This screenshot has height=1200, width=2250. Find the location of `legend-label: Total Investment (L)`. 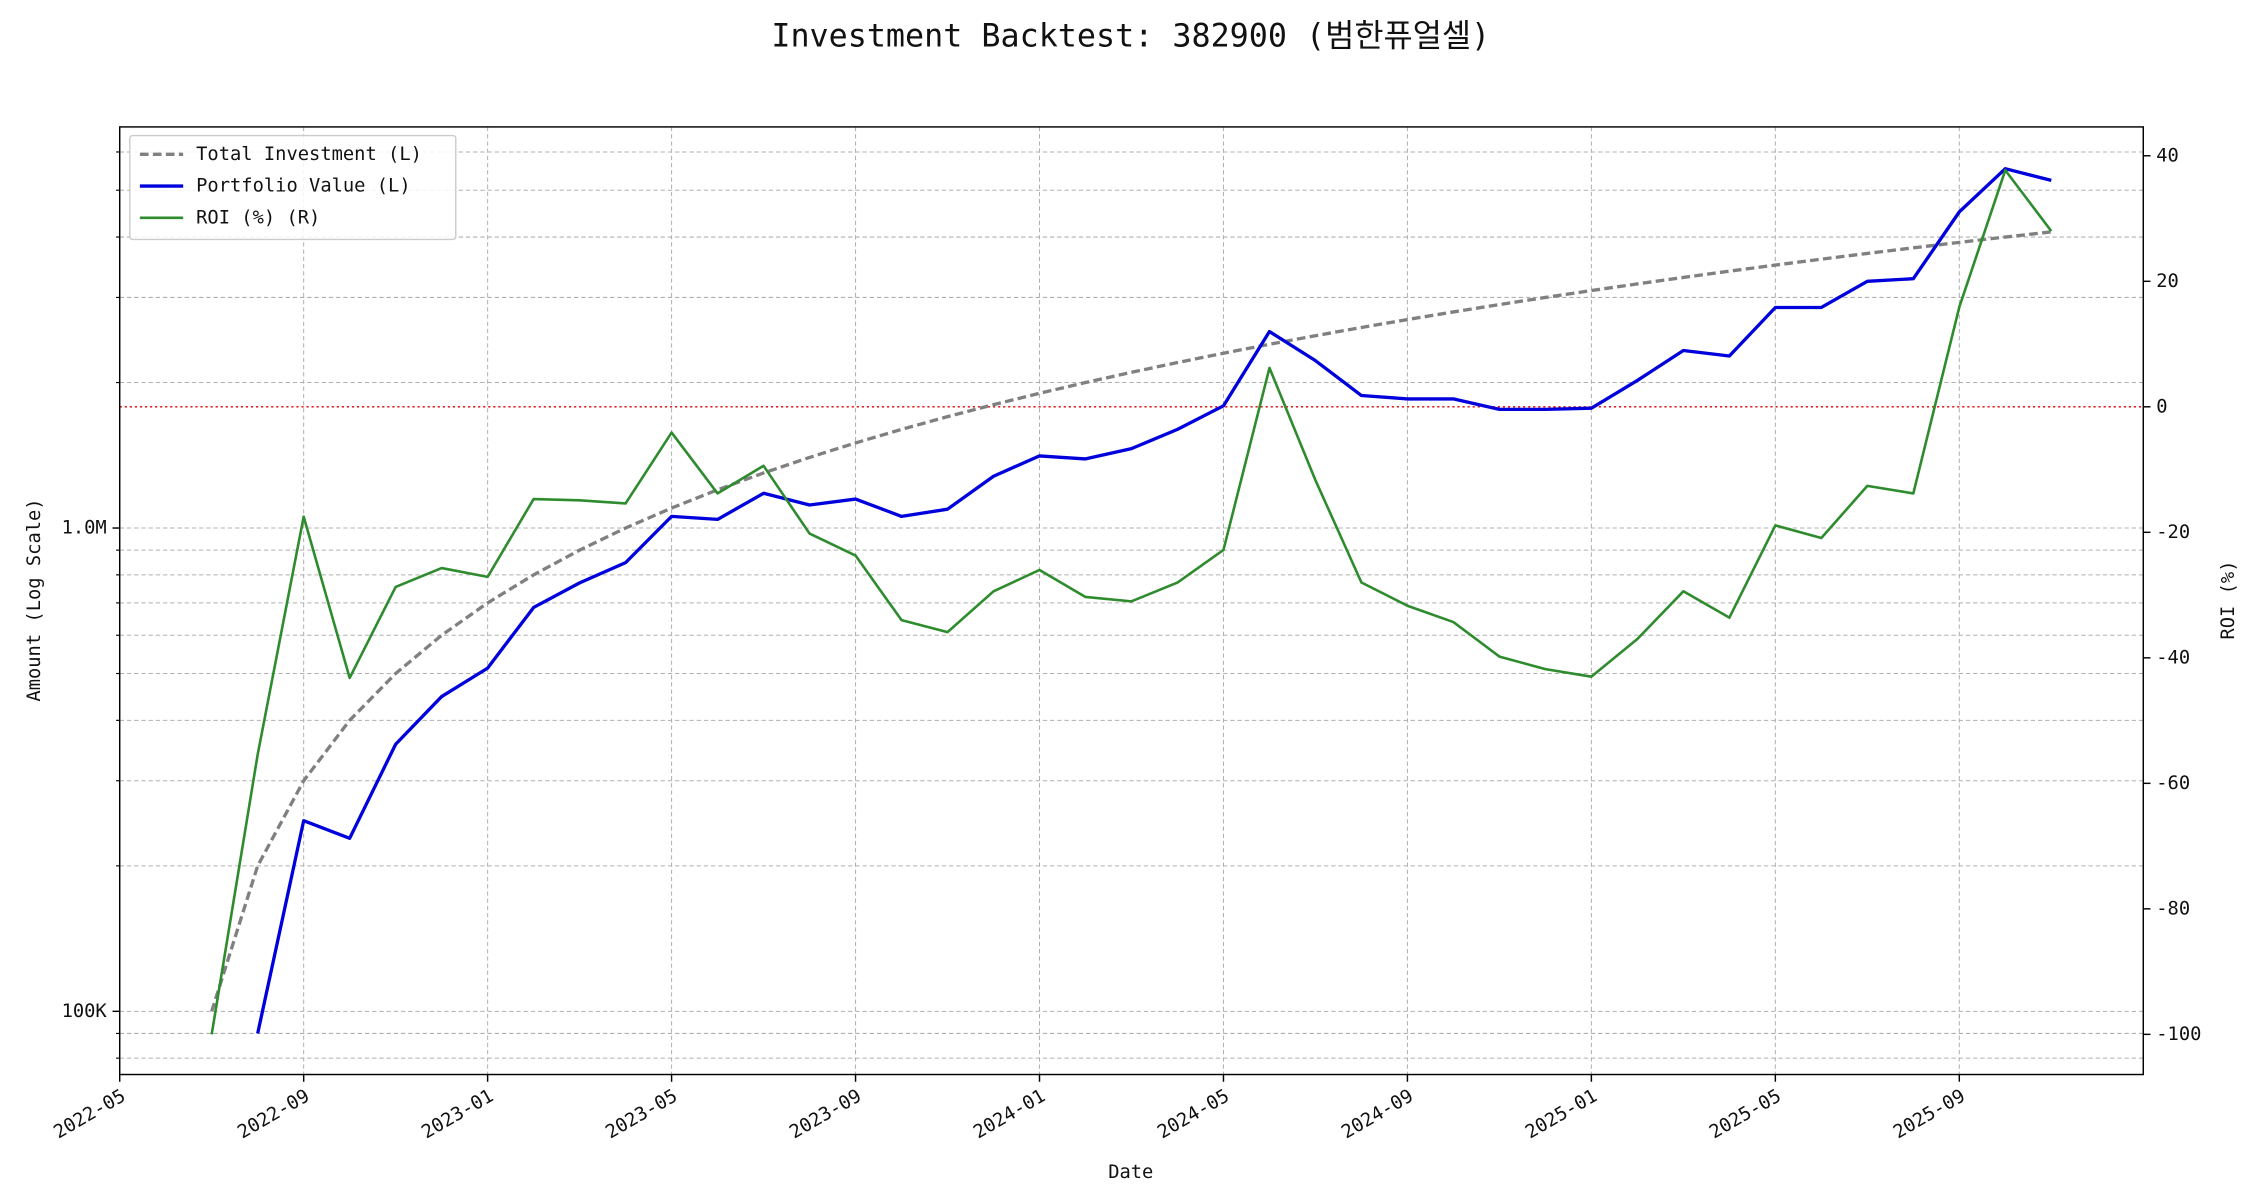

legend-label: Total Investment (L) is located at coordinates (309, 154).